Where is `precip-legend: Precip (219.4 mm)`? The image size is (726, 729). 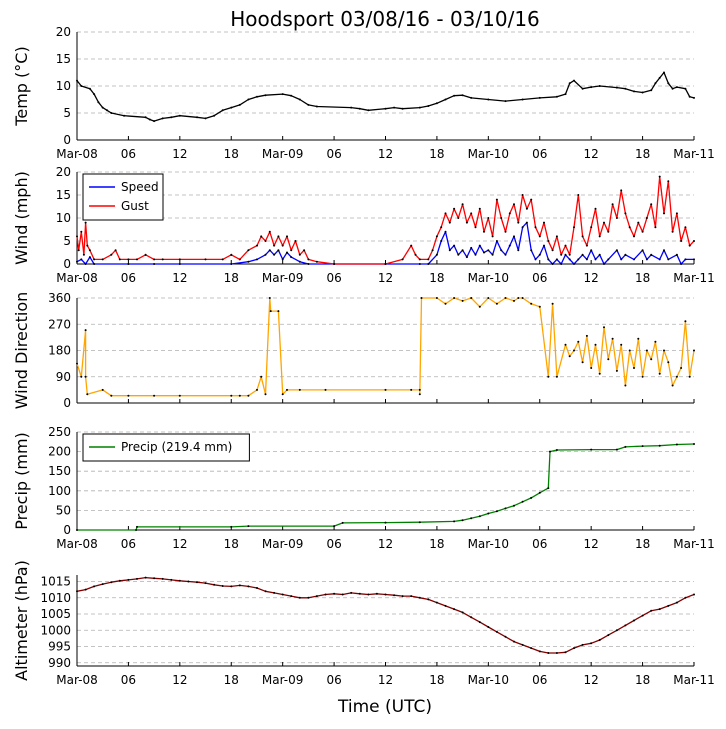
precip-legend: Precip (219.4 mm) is located at coordinates (166, 447).